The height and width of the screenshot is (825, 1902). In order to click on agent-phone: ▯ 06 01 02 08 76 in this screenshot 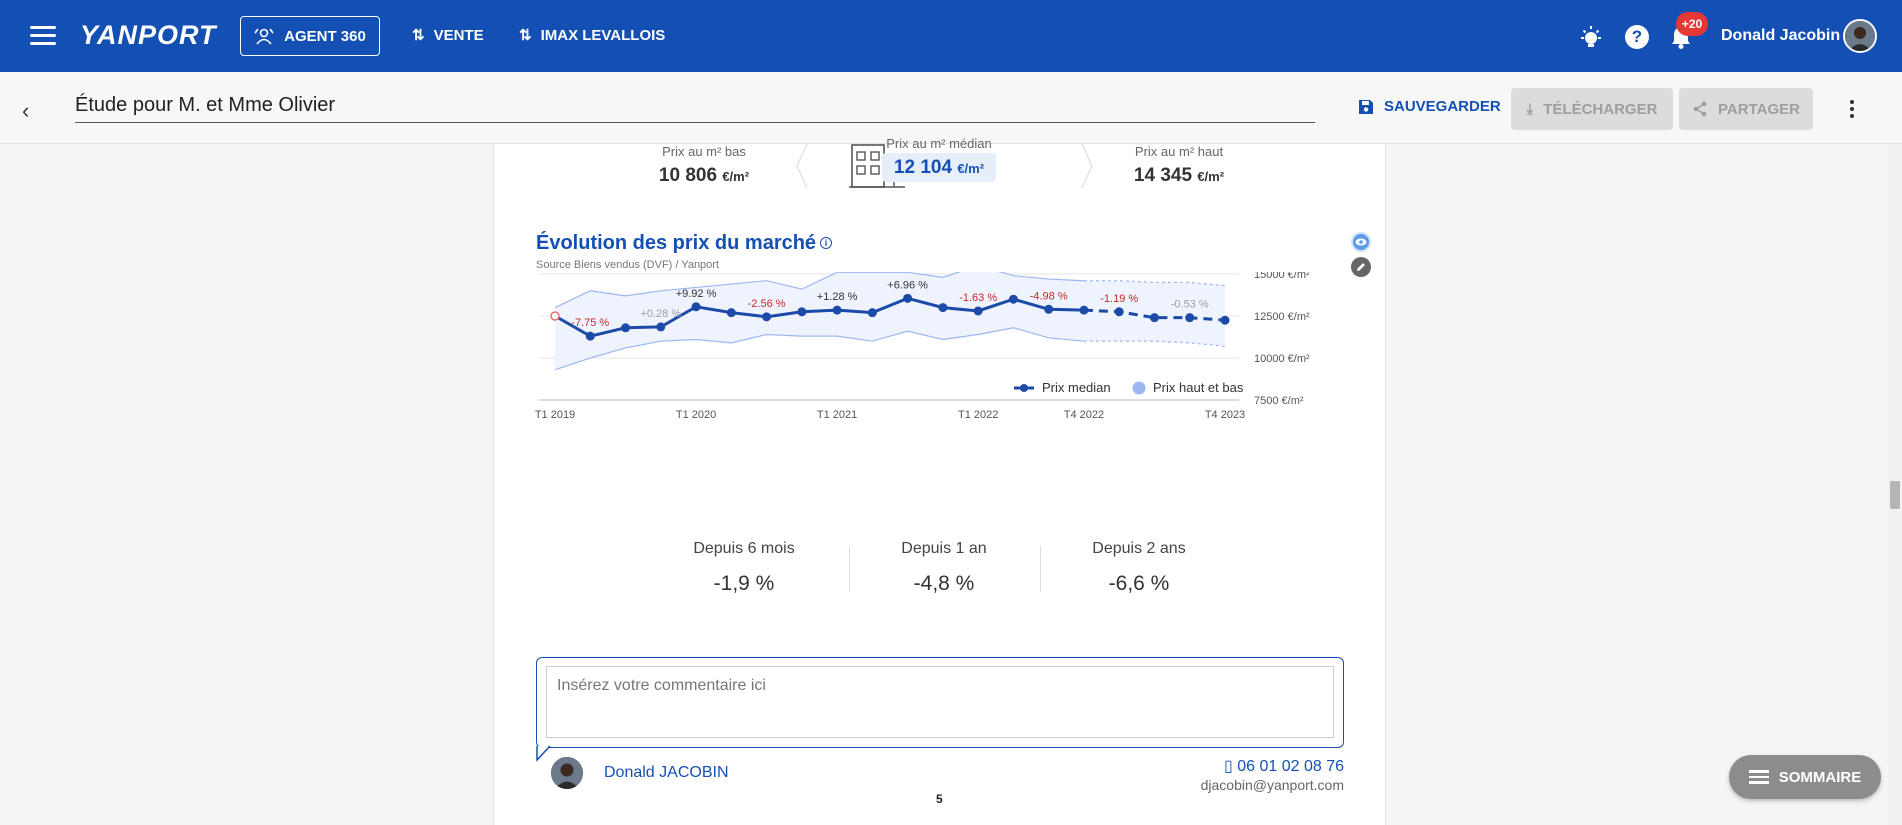, I will do `click(1281, 766)`.